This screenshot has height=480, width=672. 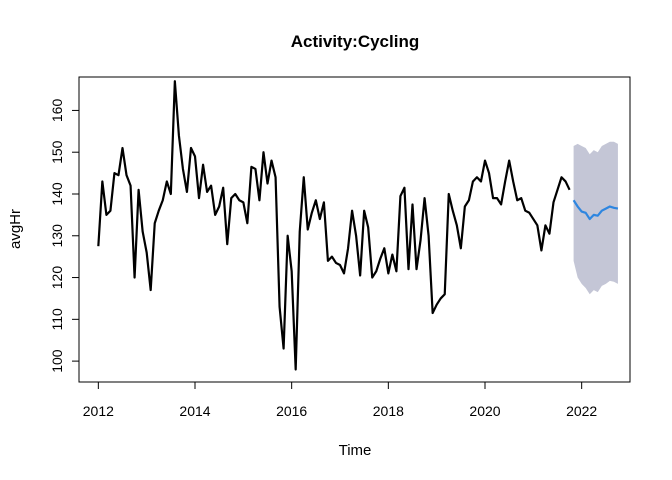 I want to click on prediction-interval-layer, so click(x=595, y=218).